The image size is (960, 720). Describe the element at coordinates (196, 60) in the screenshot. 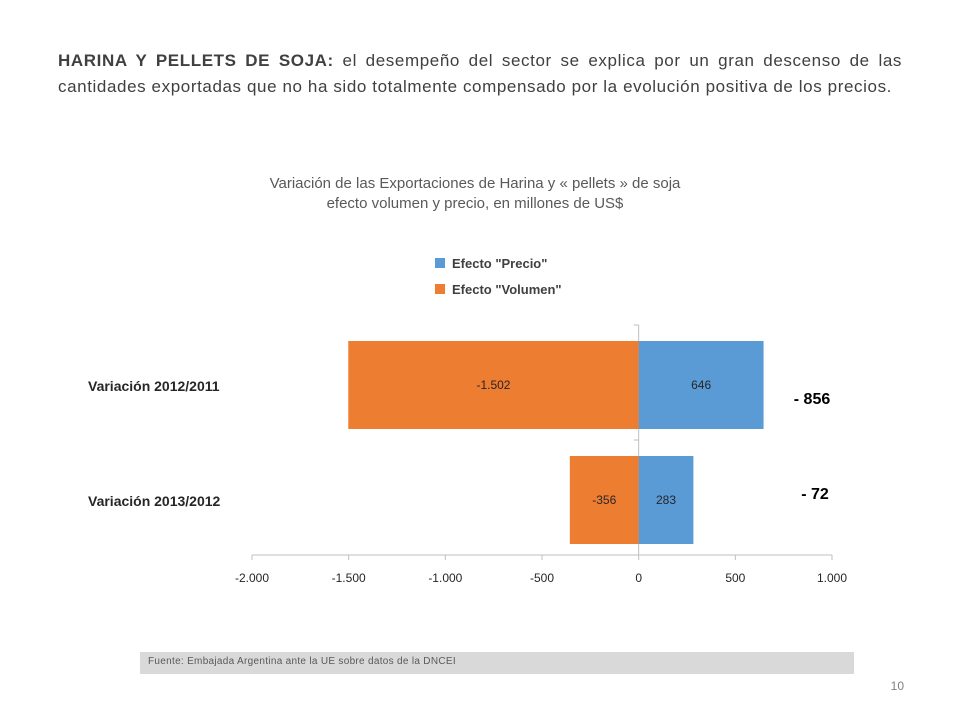

I see `intro-lead: HARINA Y PELLETS DE SOJA:` at that location.